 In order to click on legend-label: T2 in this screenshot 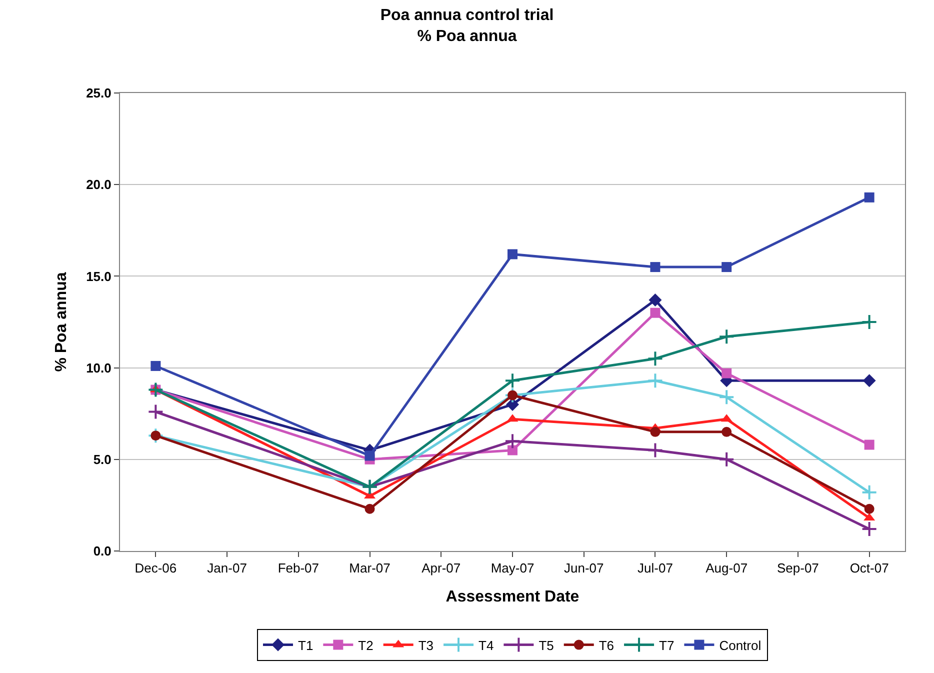, I will do `click(366, 645)`.